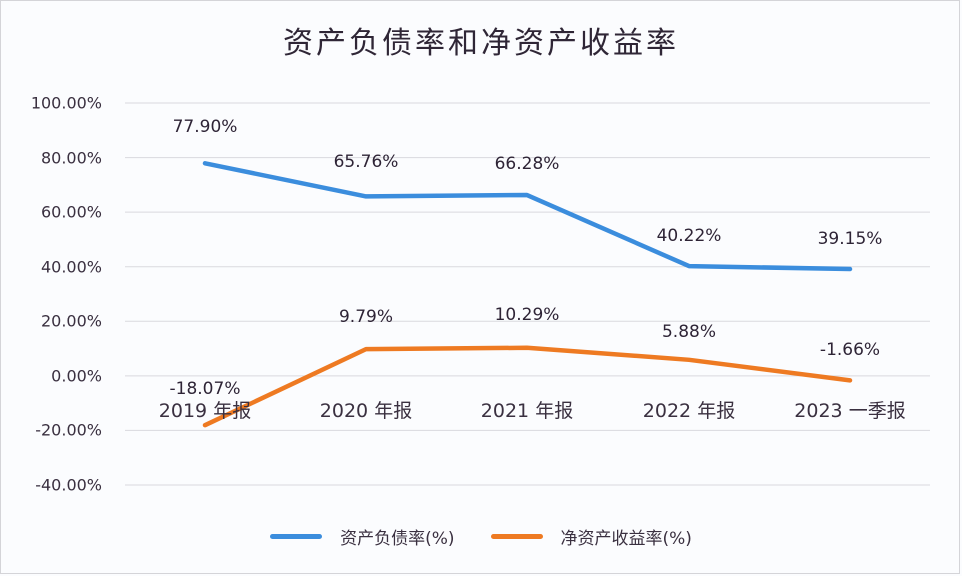  What do you see at coordinates (71, 158) in the screenshot?
I see `y-tick-label: 80.00%` at bounding box center [71, 158].